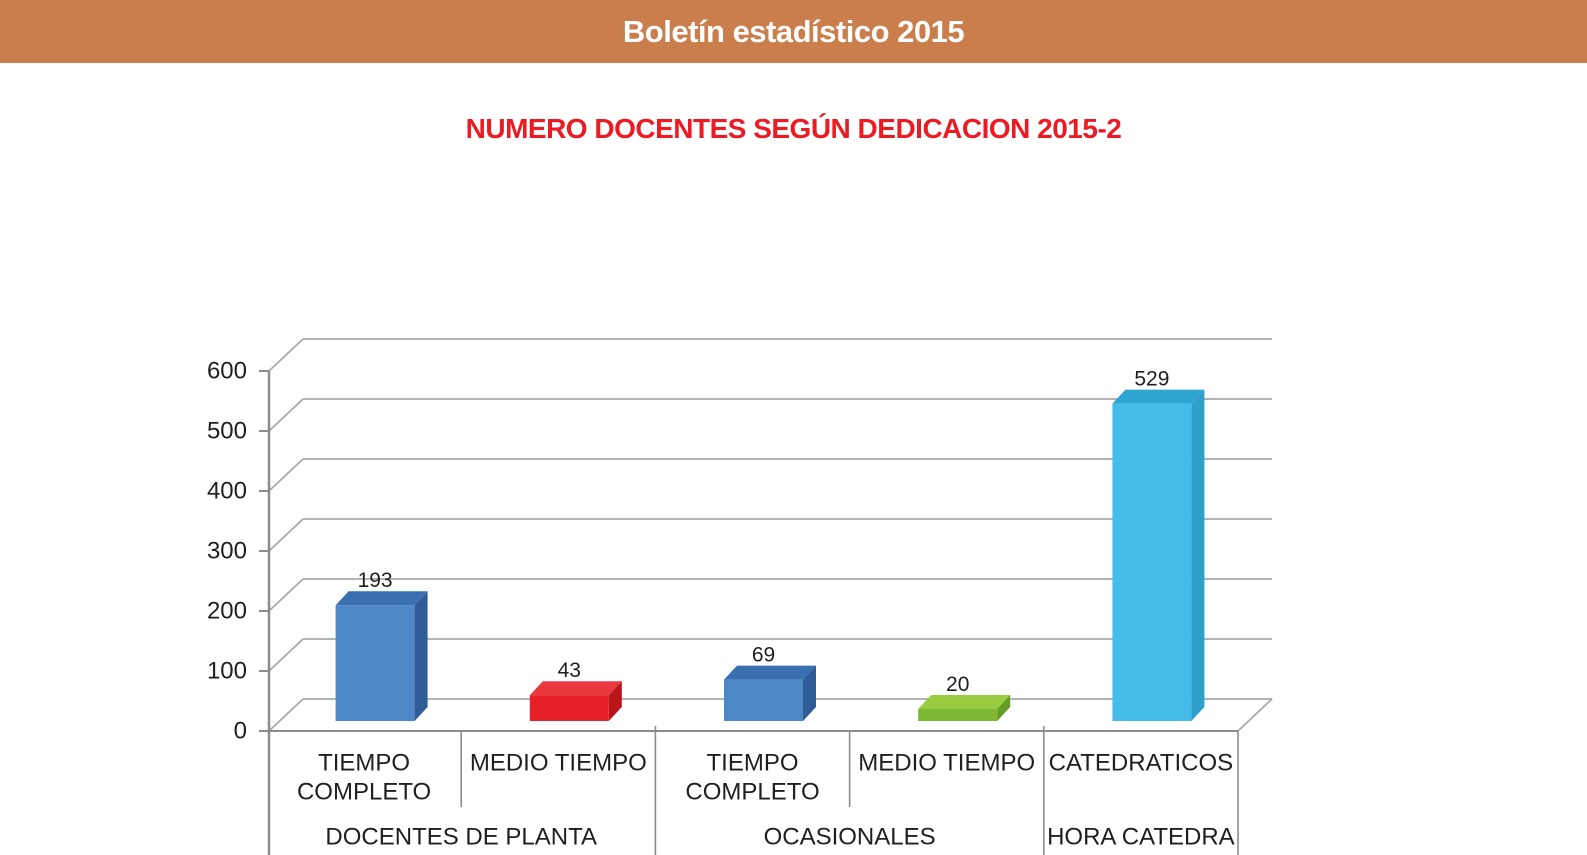  I want to click on y-tick-label-400: 400, so click(227, 491).